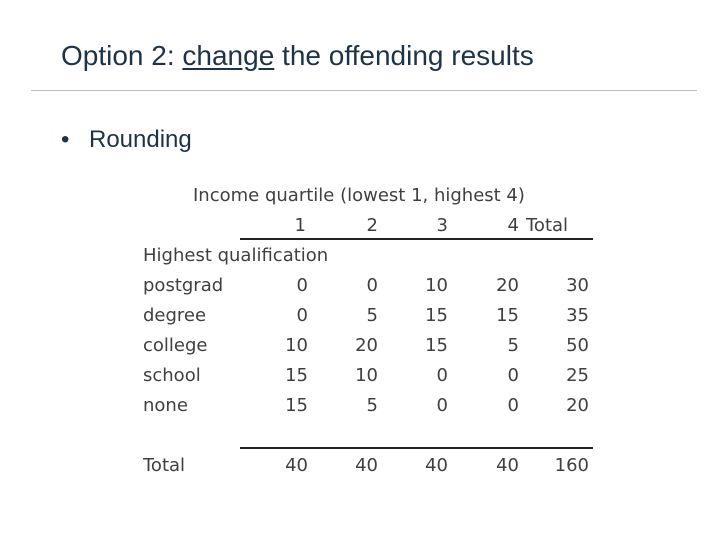 The height and width of the screenshot is (540, 720). Describe the element at coordinates (571, 465) in the screenshot. I see `grand-total-cell: 160` at that location.